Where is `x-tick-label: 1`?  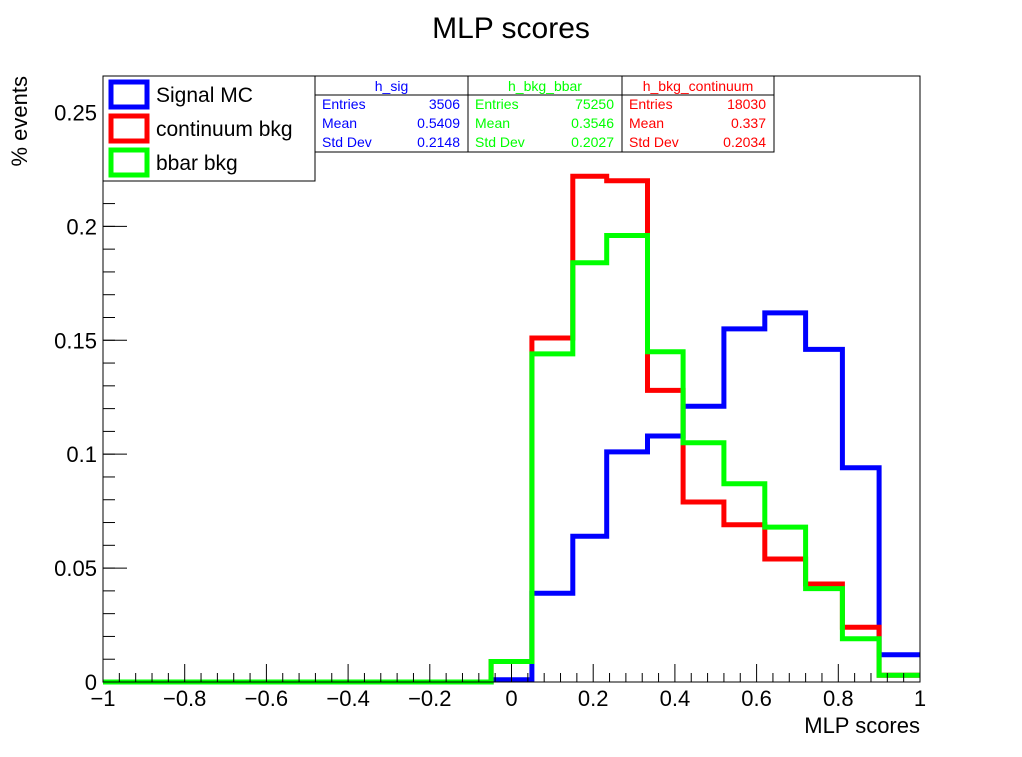 x-tick-label: 1 is located at coordinates (920, 698).